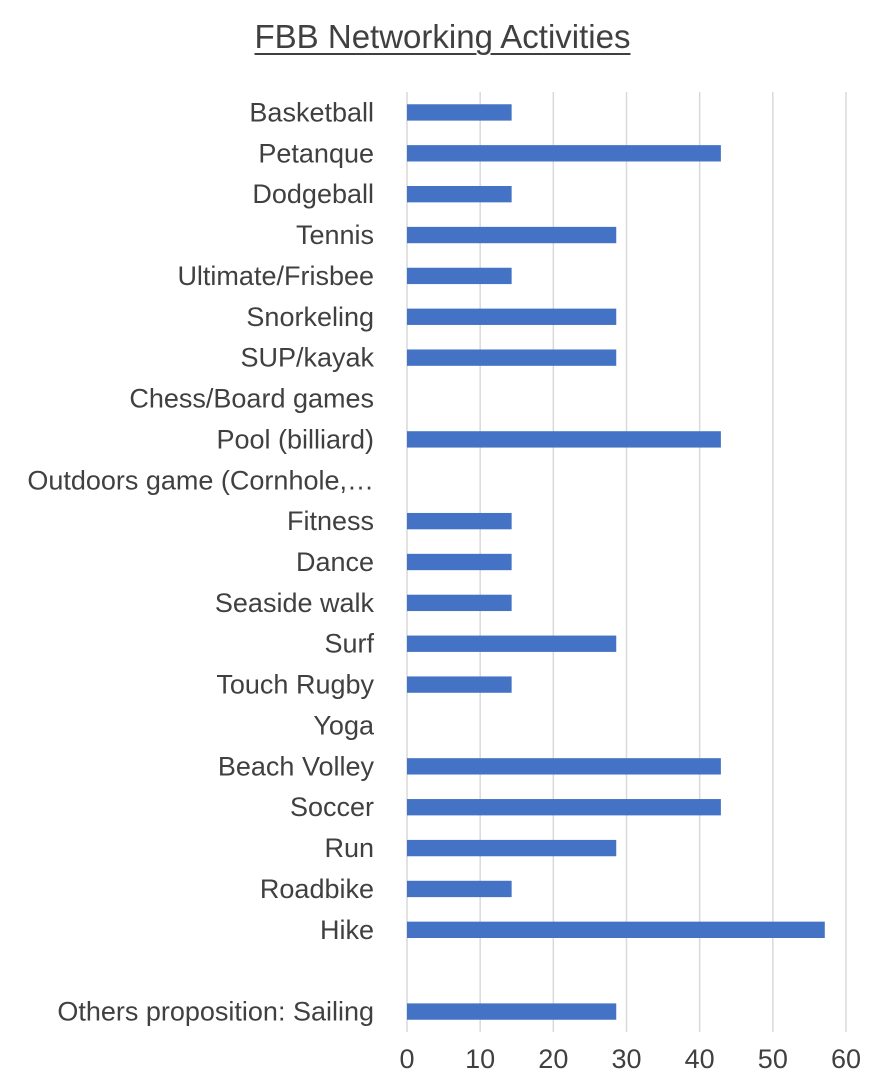 The height and width of the screenshot is (1090, 885). I want to click on category-label: Hike, so click(347, 930).